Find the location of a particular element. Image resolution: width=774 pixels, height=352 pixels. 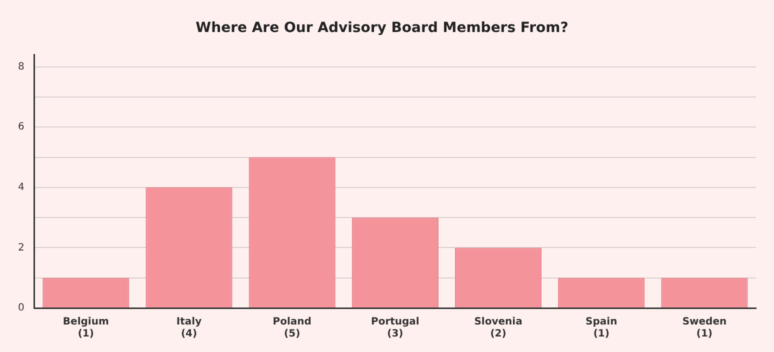

data-label: (4) is located at coordinates (189, 334).